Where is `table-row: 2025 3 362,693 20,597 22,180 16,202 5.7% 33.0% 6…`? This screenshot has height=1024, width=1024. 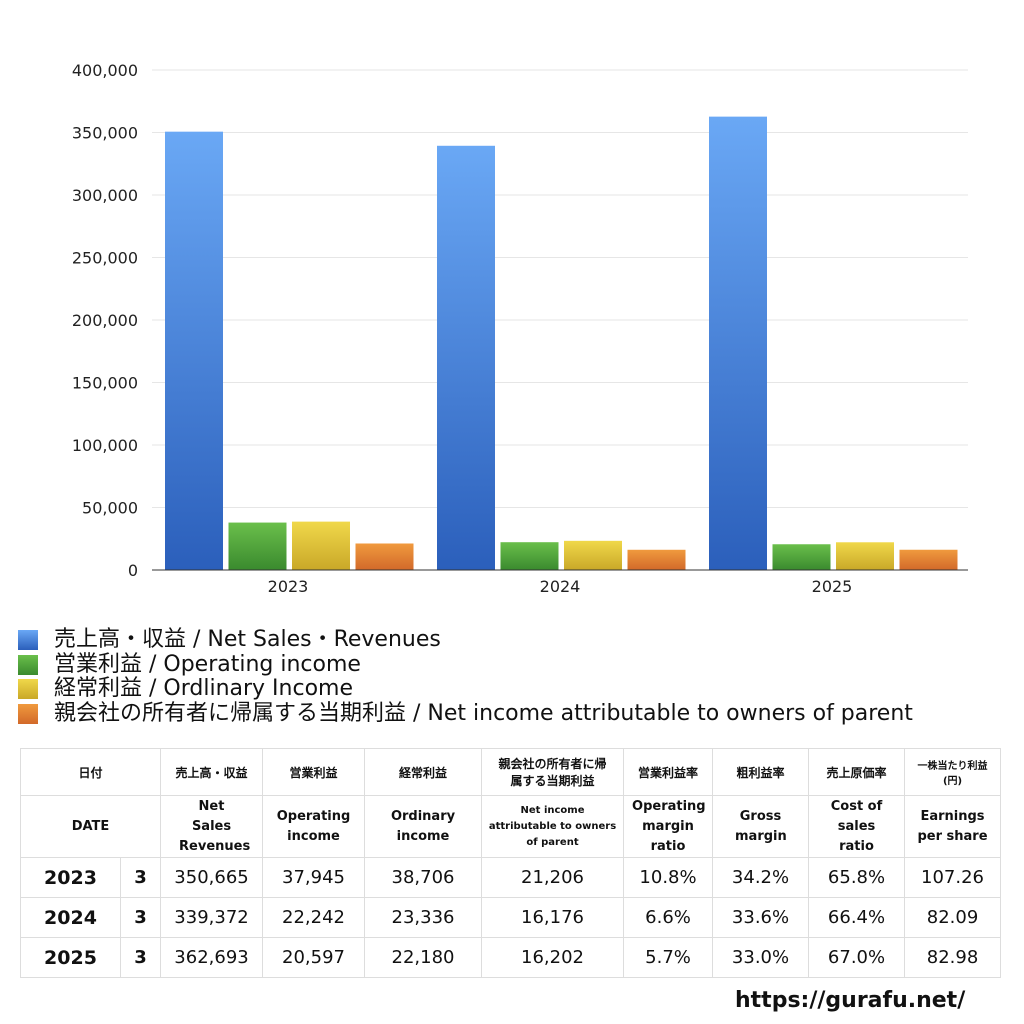 table-row: 2025 3 362,693 20,597 22,180 16,202 5.7% 33.0% 6… is located at coordinates (511, 957).